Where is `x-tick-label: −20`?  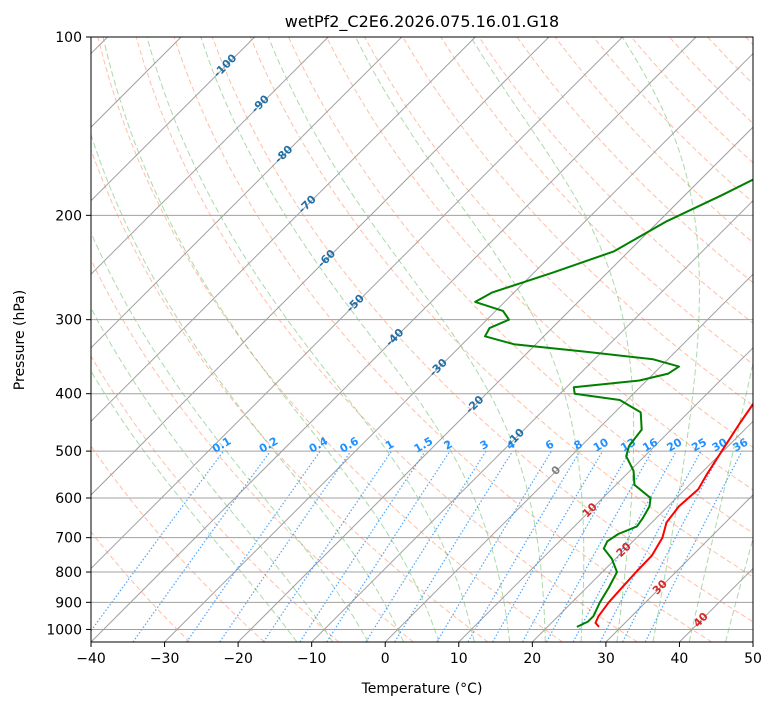 x-tick-label: −20 is located at coordinates (238, 659).